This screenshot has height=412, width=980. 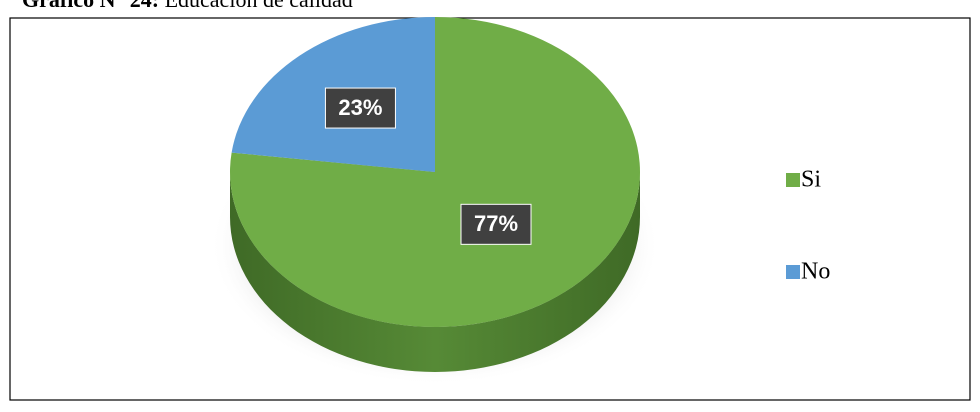 I want to click on legend-label: No, so click(x=815, y=272).